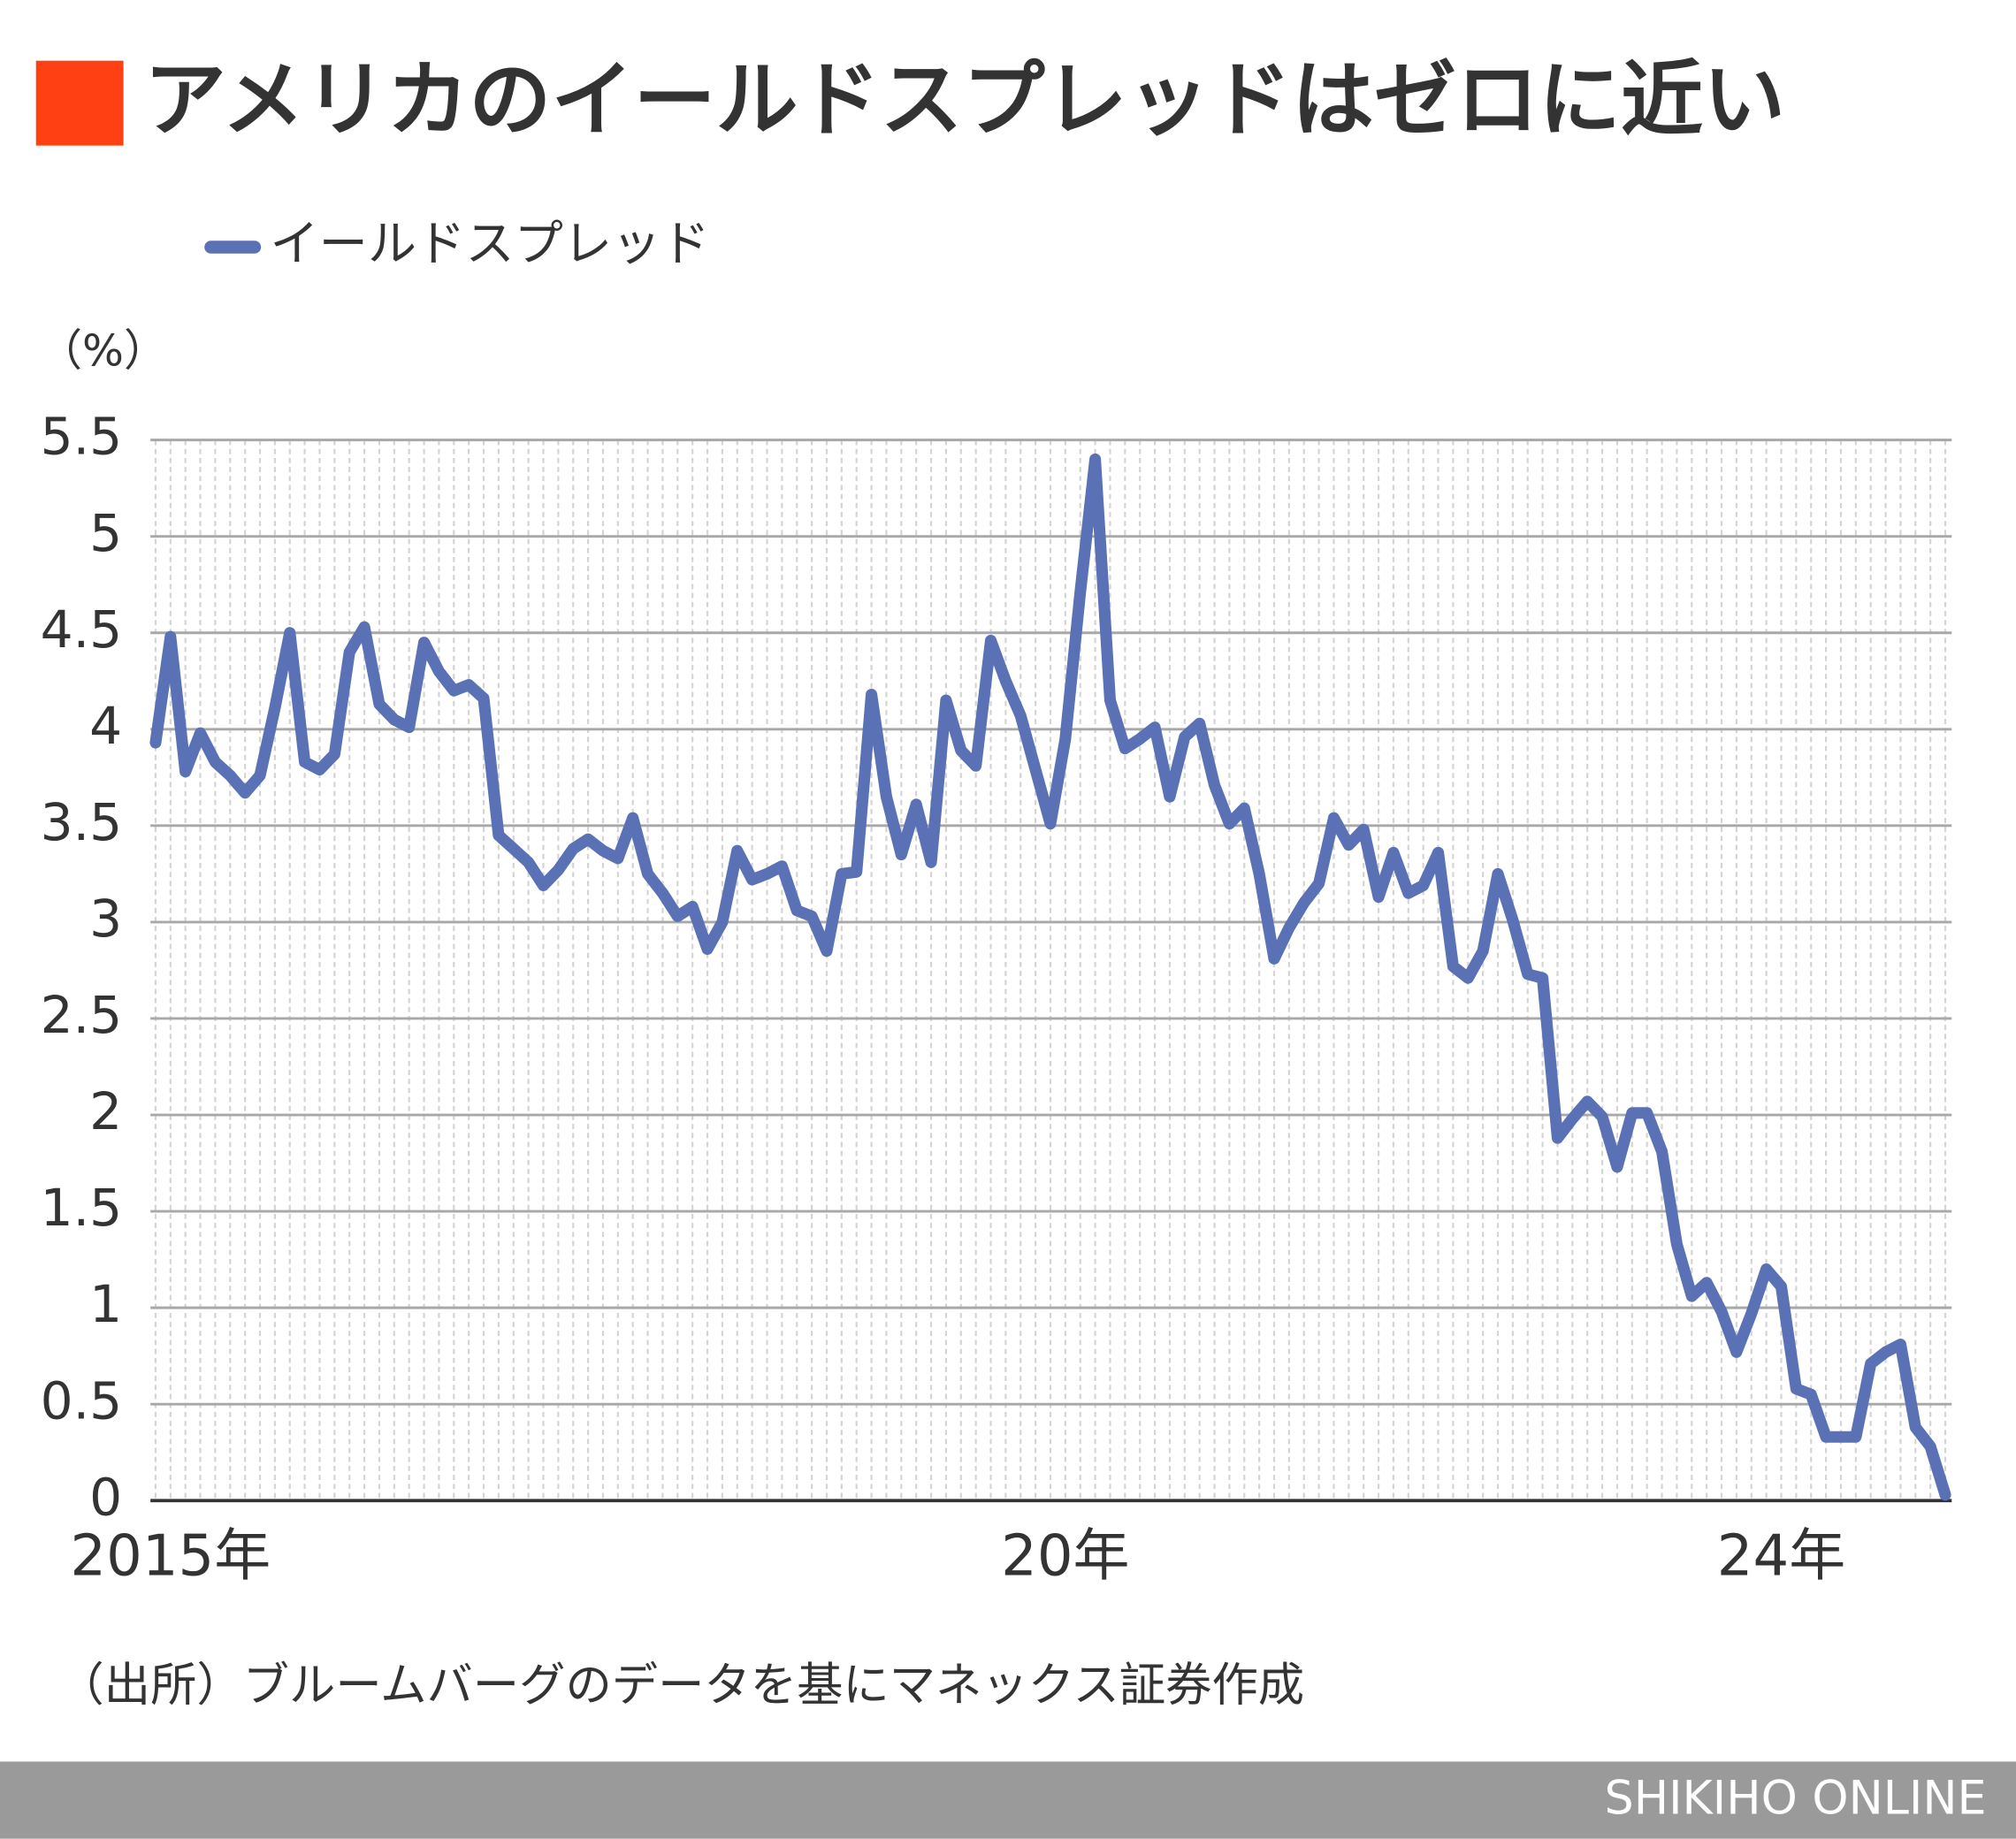  What do you see at coordinates (105, 1497) in the screenshot?
I see `y-tick-label: 0` at bounding box center [105, 1497].